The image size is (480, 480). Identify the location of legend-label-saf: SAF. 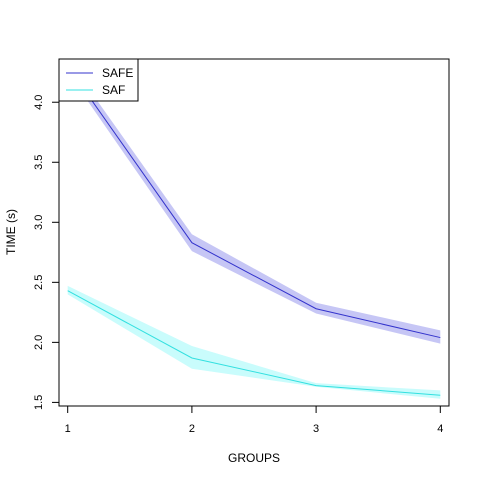
(113, 90).